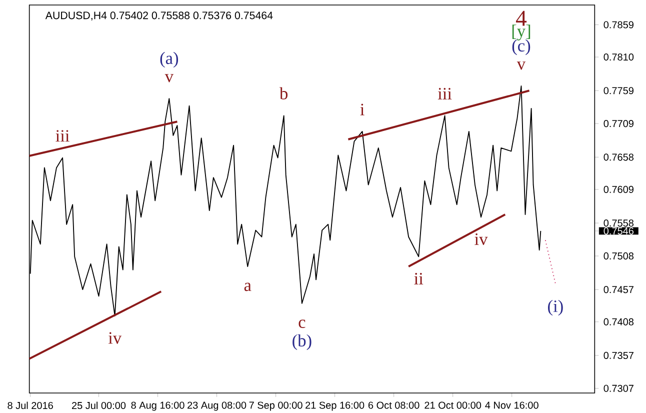 The image size is (646, 413). Describe the element at coordinates (619, 322) in the screenshot. I see `y-tick-label: 0.7408` at that location.